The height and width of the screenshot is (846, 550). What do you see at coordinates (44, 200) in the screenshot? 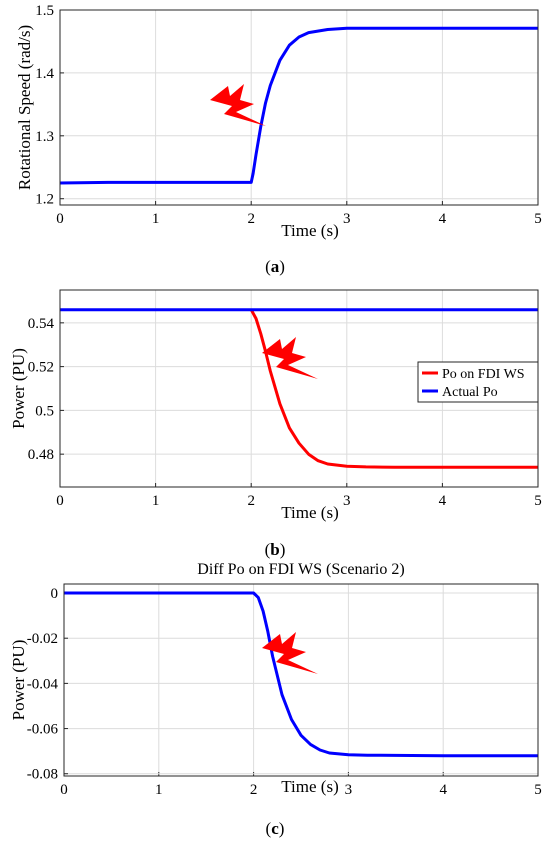
I see `y-tick-label: 1.2` at bounding box center [44, 200].